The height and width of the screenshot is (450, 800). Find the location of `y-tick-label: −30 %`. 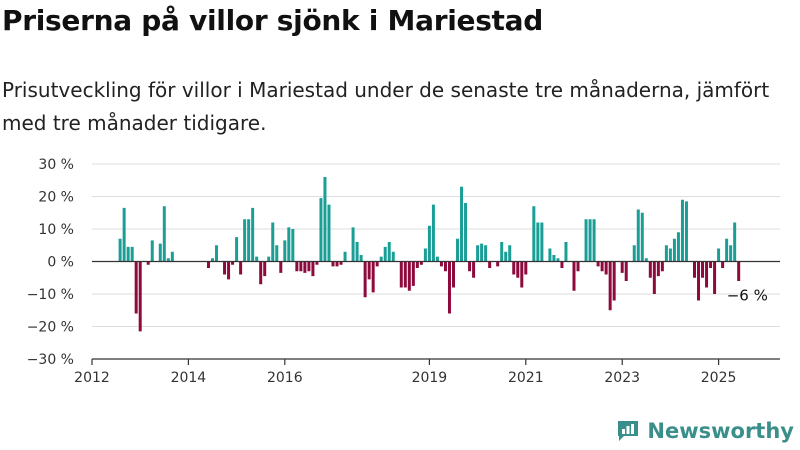

y-tick-label: −30 % is located at coordinates (50, 360).